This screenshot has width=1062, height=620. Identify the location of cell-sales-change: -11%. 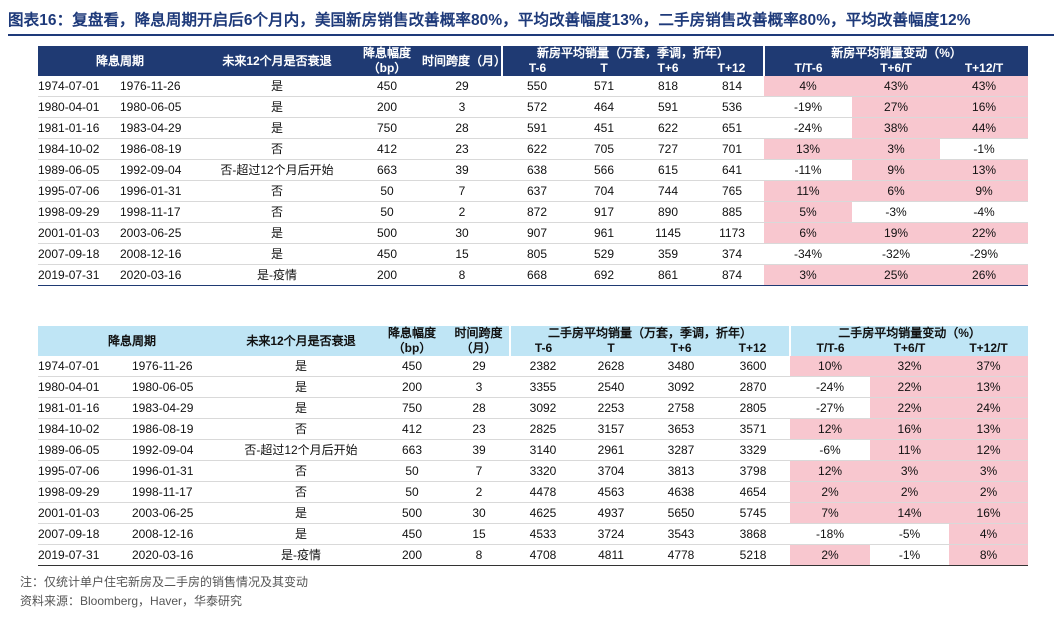
(808, 170).